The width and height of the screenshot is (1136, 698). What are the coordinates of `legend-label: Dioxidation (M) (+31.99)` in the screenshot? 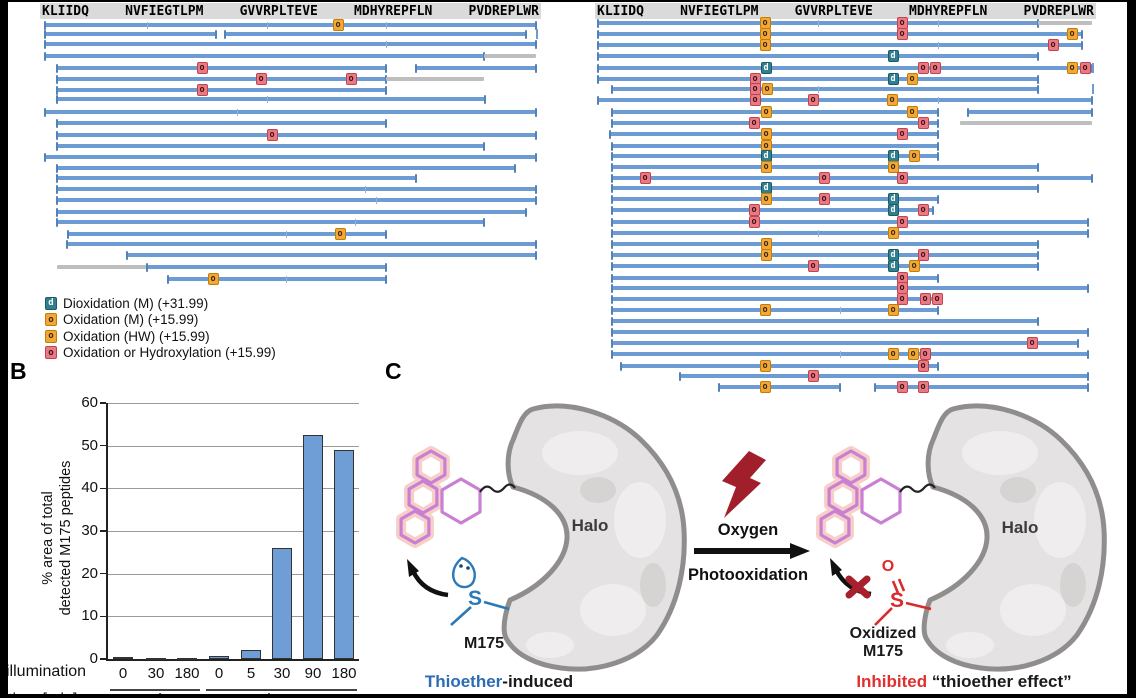 It's located at (136, 303).